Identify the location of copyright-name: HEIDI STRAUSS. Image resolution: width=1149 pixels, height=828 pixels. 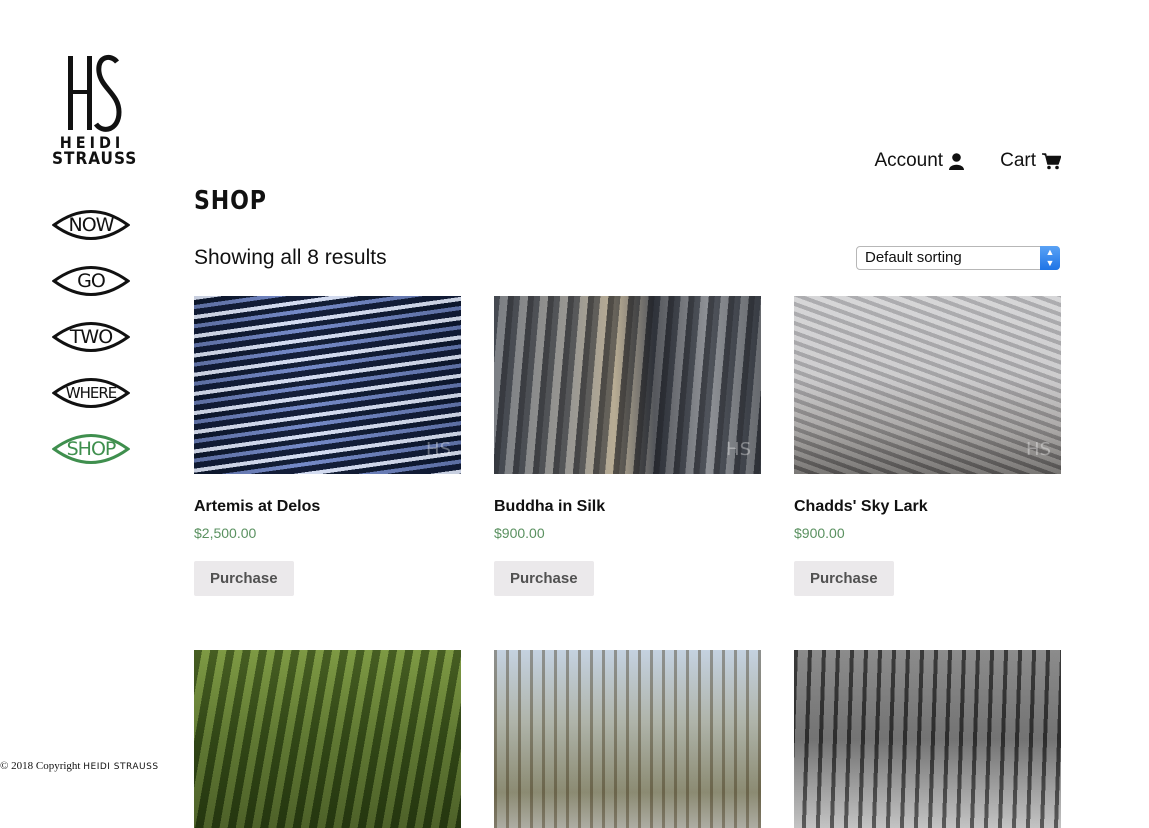
(121, 767).